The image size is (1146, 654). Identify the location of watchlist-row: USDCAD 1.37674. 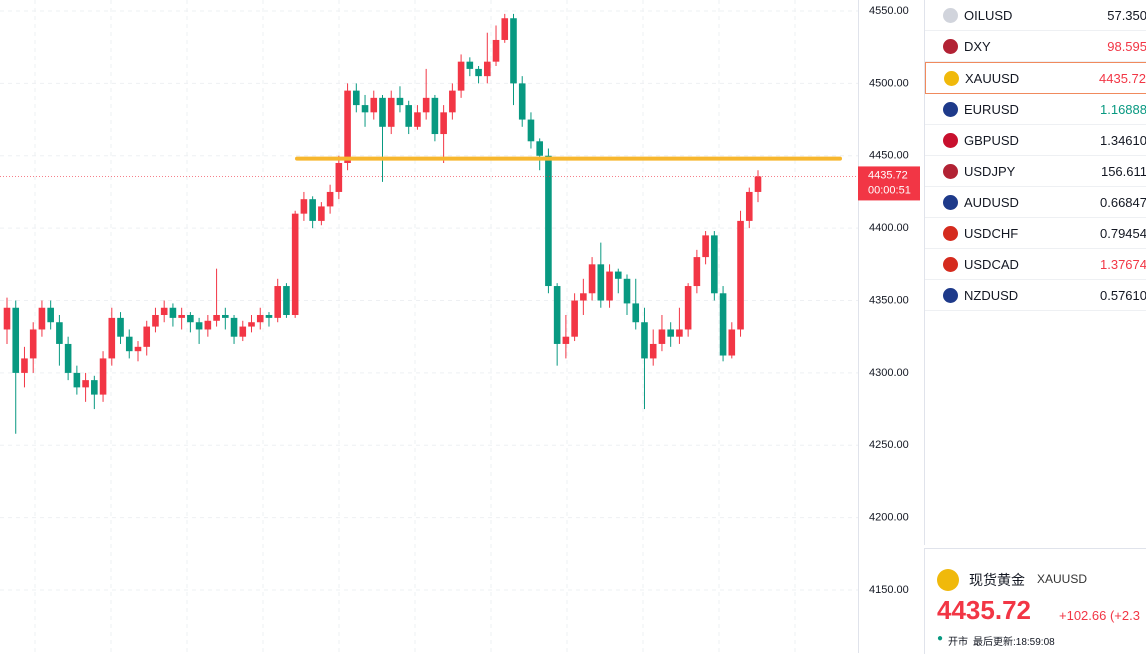
(1035, 264).